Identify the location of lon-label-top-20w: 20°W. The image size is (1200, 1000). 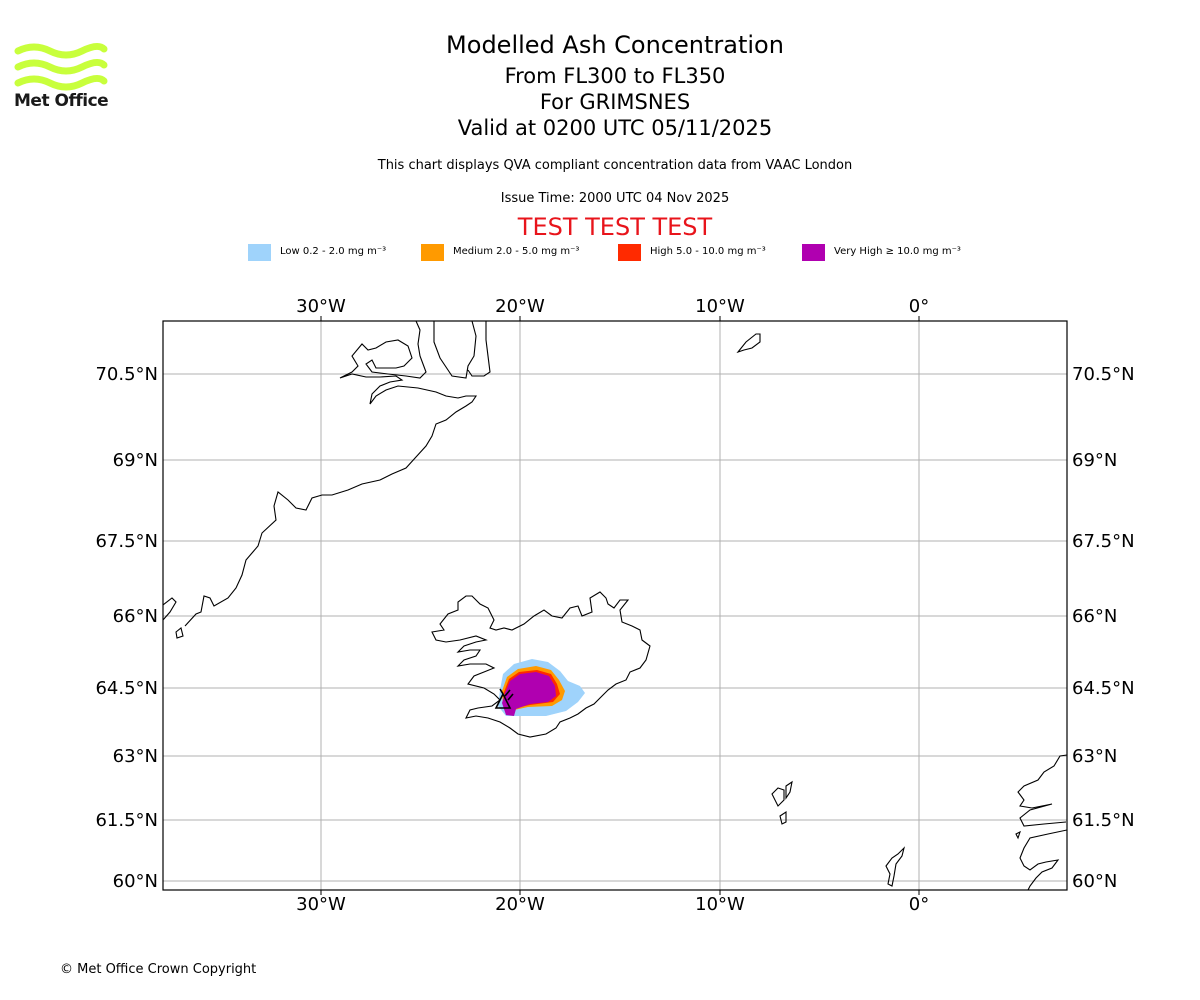
(520, 306).